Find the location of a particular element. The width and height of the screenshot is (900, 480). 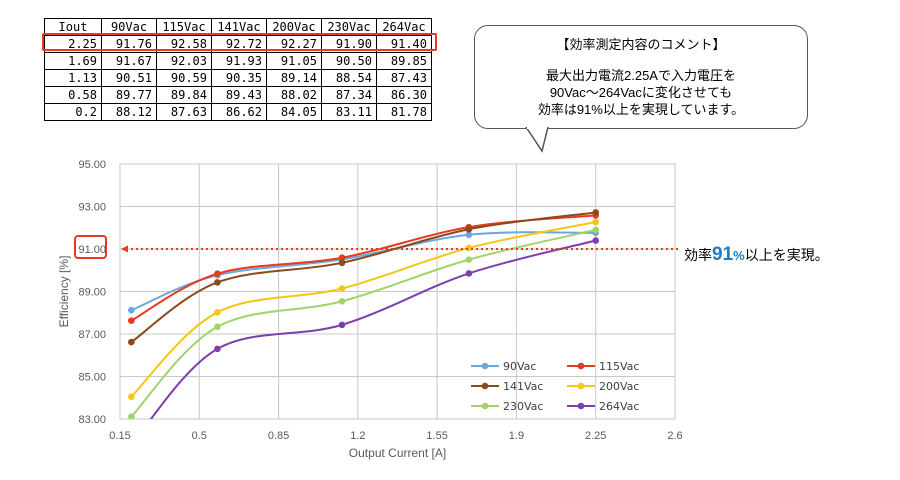

table-cell: 91.67 is located at coordinates (129, 61).